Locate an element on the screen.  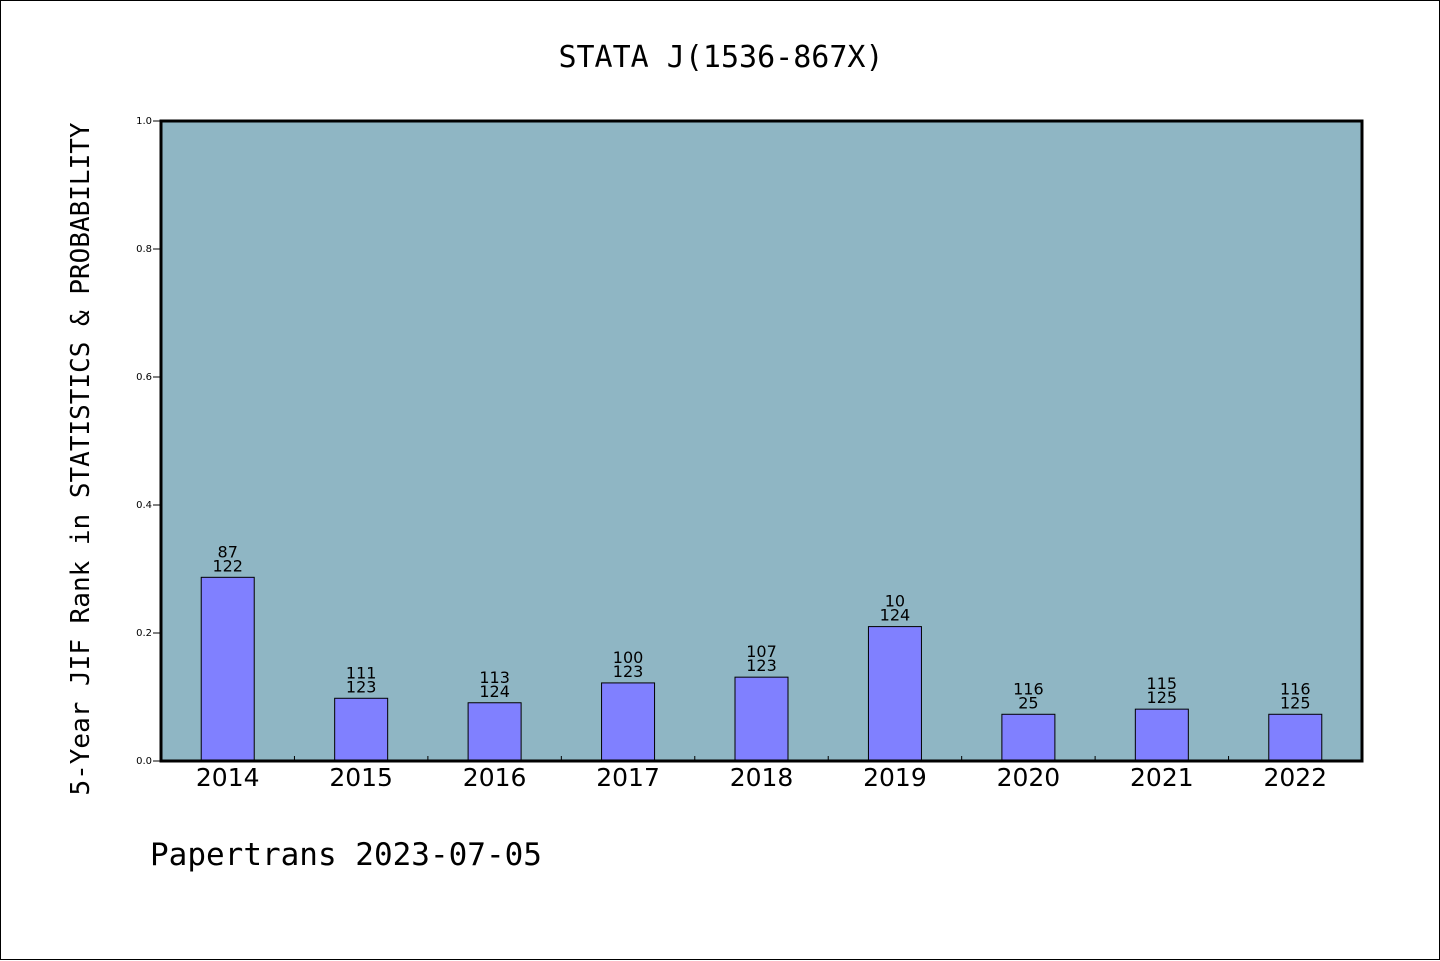
bar-2019 is located at coordinates (894, 694).